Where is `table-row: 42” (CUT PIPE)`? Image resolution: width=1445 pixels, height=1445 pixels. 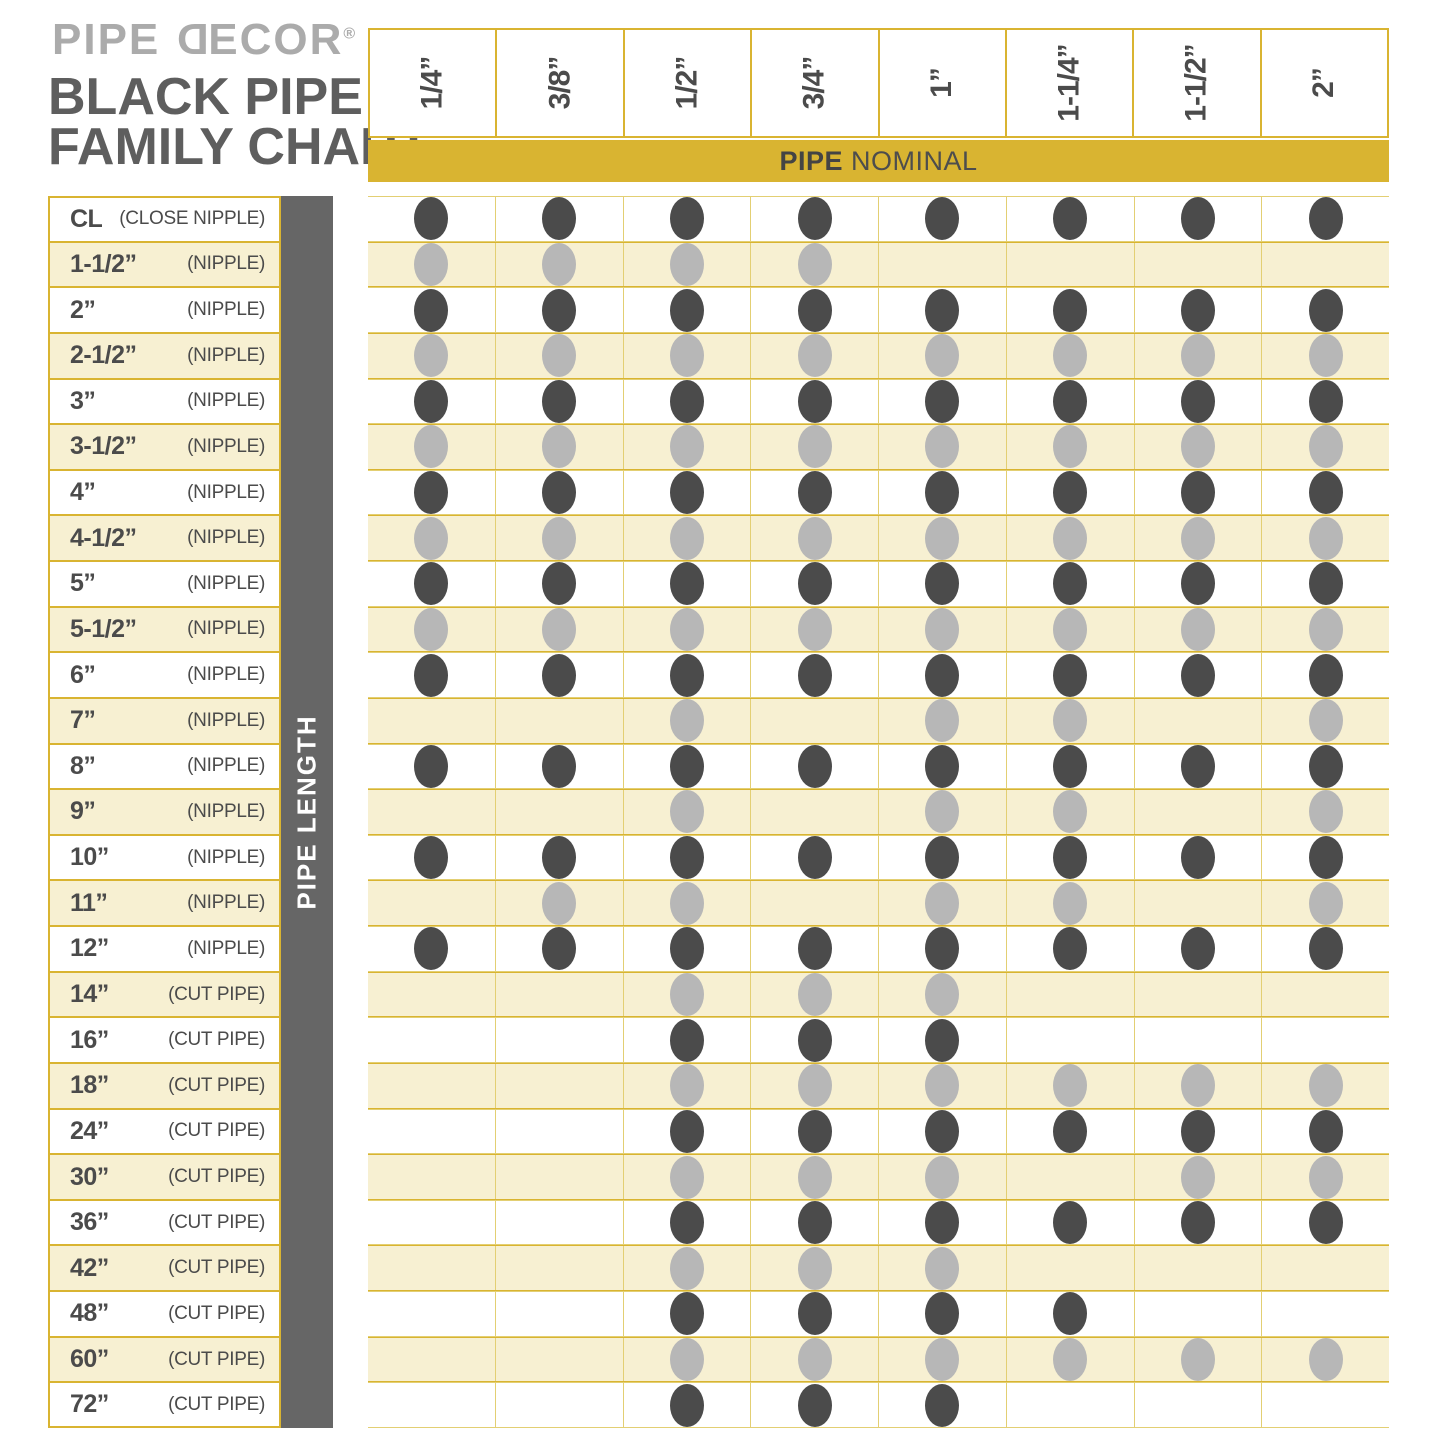 table-row: 42” (CUT PIPE) is located at coordinates (722, 1268).